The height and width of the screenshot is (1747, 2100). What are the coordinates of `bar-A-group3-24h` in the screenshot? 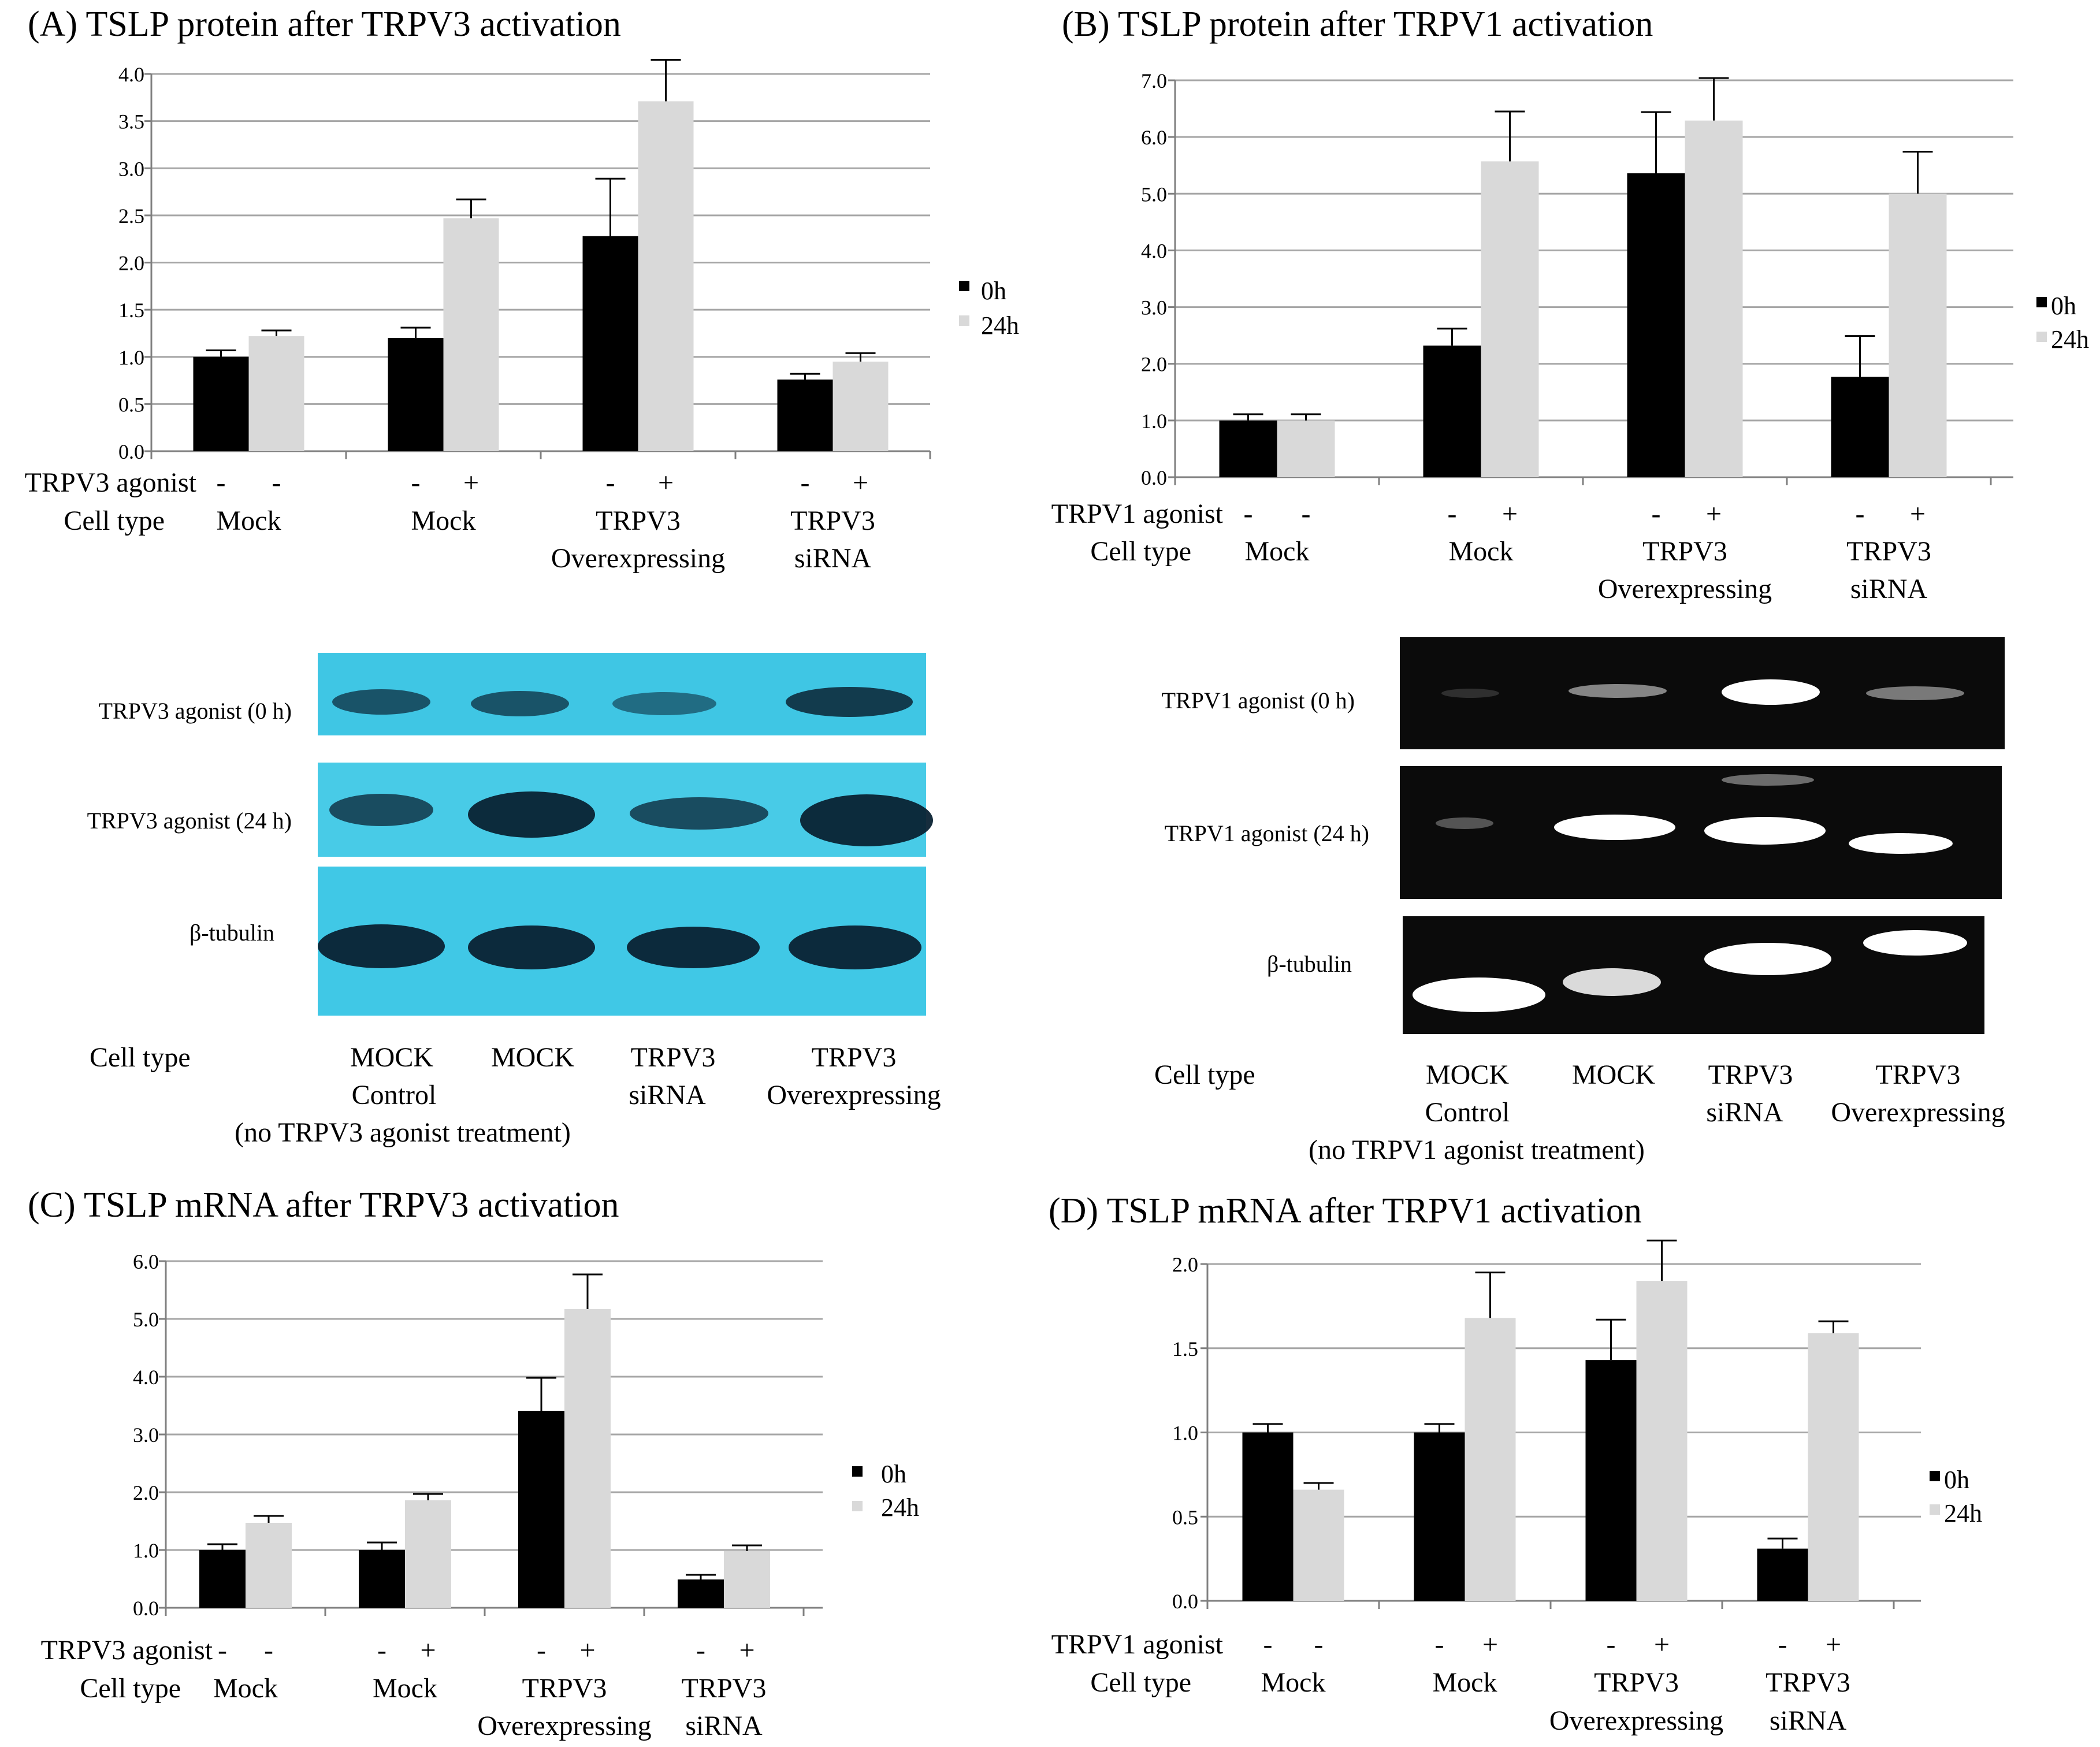 It's located at (861, 406).